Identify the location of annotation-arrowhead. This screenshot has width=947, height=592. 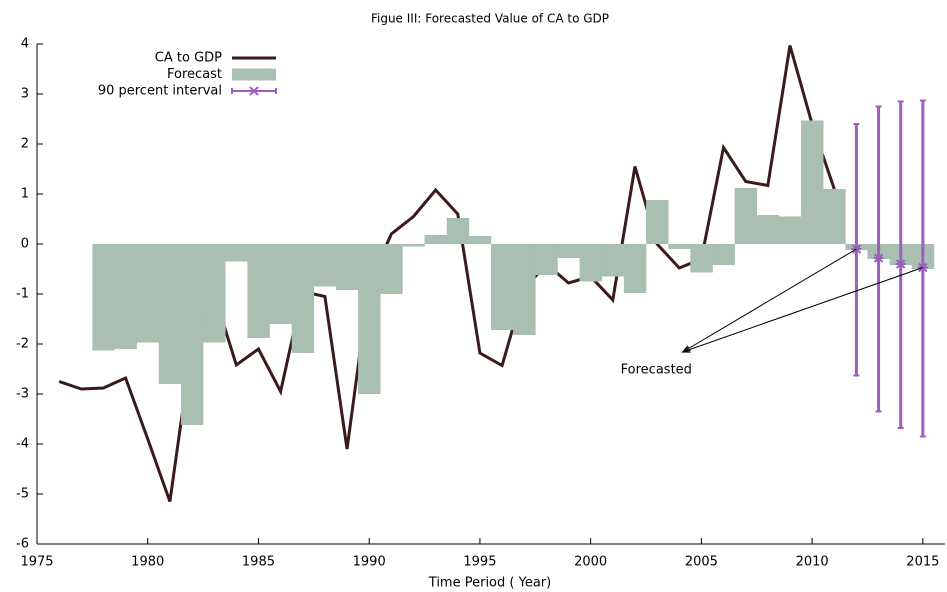
(686, 349).